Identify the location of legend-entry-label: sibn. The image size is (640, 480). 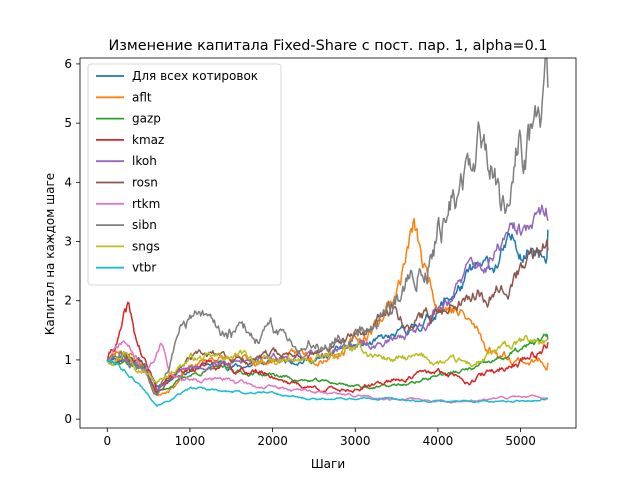
(144, 225).